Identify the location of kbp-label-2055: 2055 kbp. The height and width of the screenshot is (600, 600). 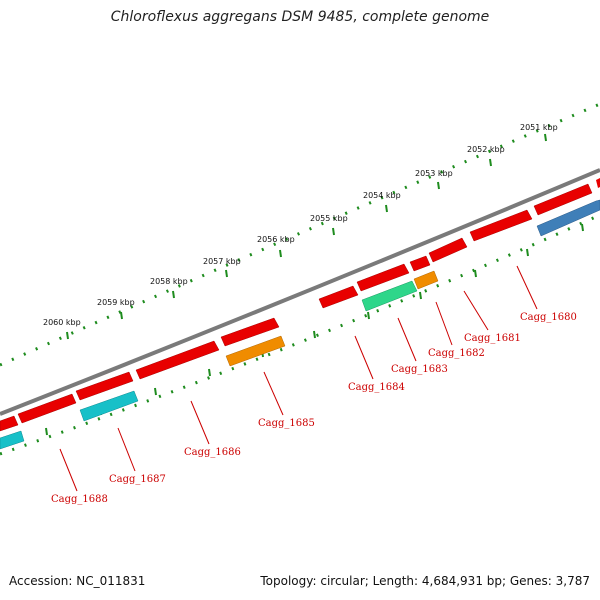
(329, 218).